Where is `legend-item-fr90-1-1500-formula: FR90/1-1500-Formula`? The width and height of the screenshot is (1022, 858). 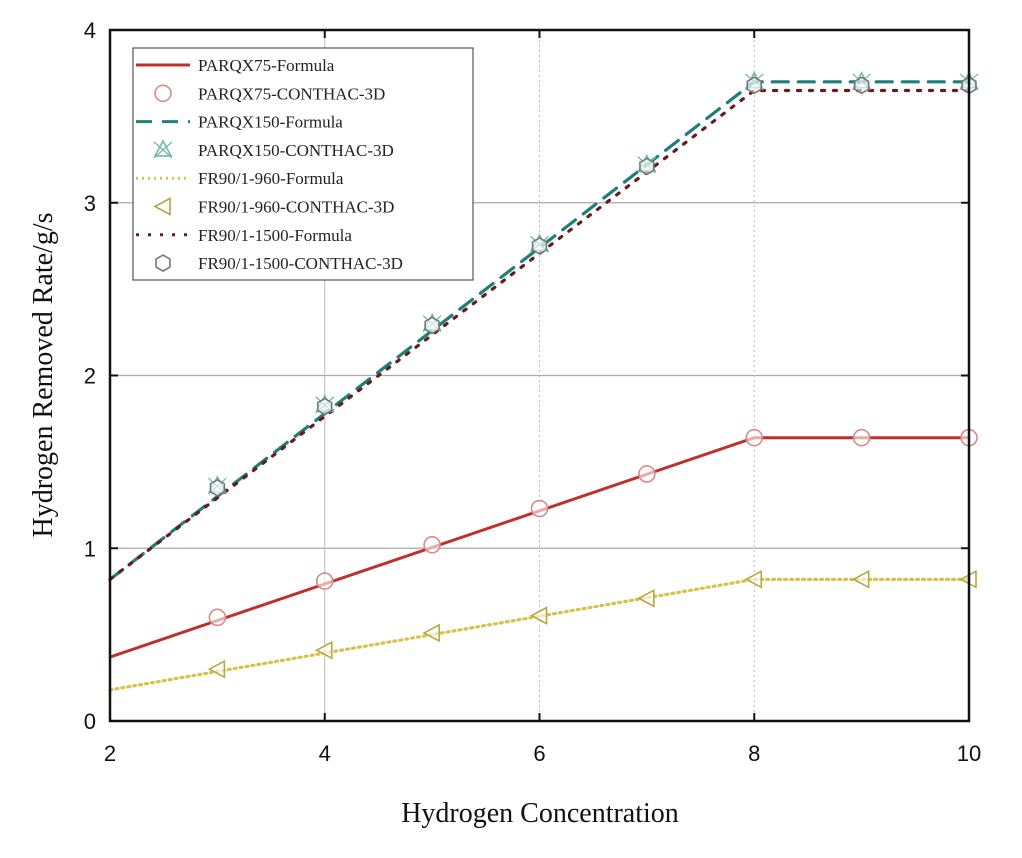
legend-item-fr90-1-1500-formula: FR90/1-1500-Formula is located at coordinates (244, 235).